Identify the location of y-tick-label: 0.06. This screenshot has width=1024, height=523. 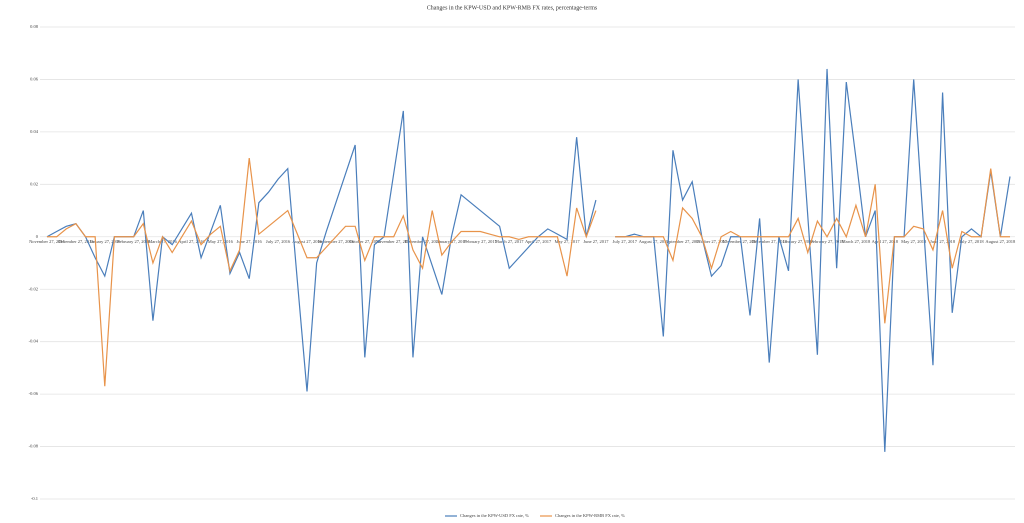
(34, 78).